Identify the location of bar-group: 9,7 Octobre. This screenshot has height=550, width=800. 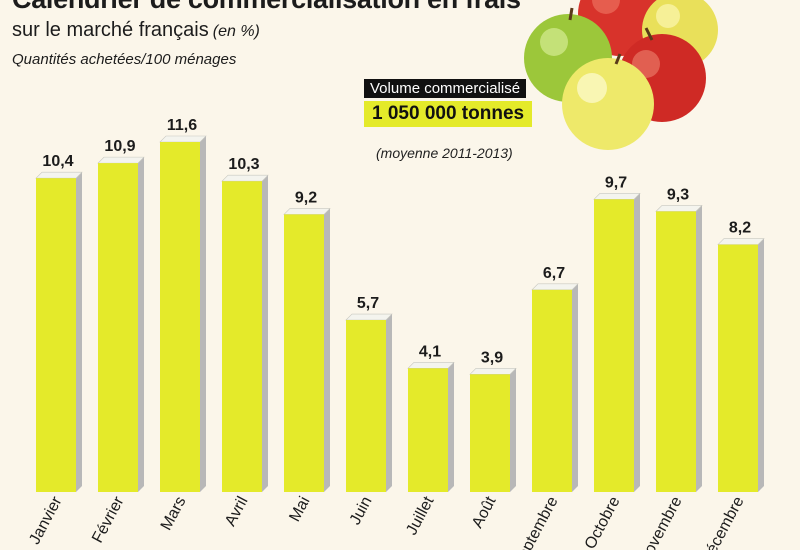
(611, 362).